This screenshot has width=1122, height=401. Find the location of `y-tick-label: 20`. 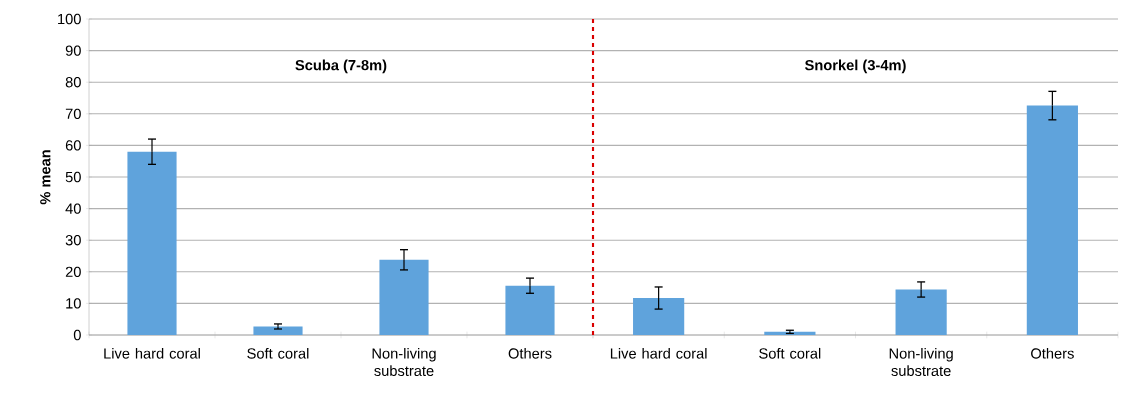

y-tick-label: 20 is located at coordinates (73, 271).